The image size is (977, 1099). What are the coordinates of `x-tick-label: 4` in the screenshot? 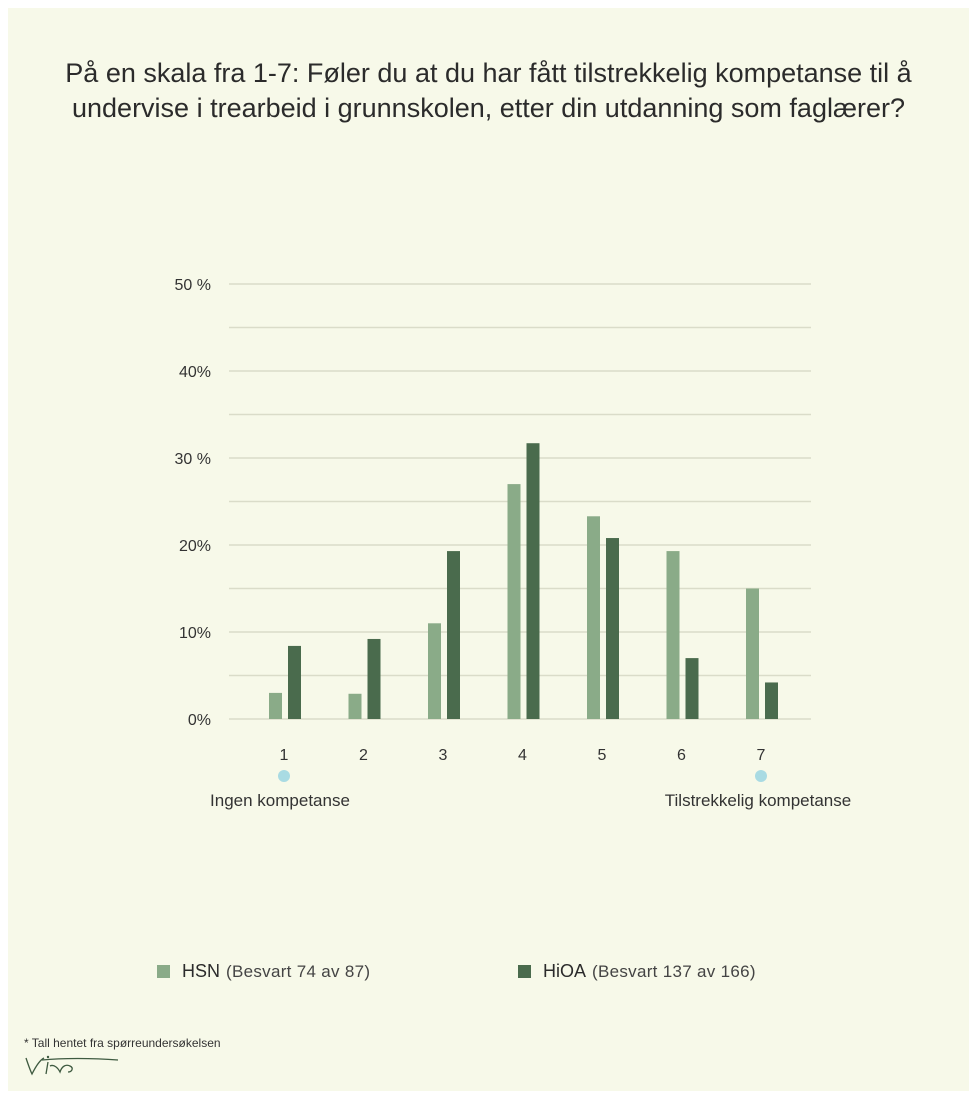 It's located at (522, 755).